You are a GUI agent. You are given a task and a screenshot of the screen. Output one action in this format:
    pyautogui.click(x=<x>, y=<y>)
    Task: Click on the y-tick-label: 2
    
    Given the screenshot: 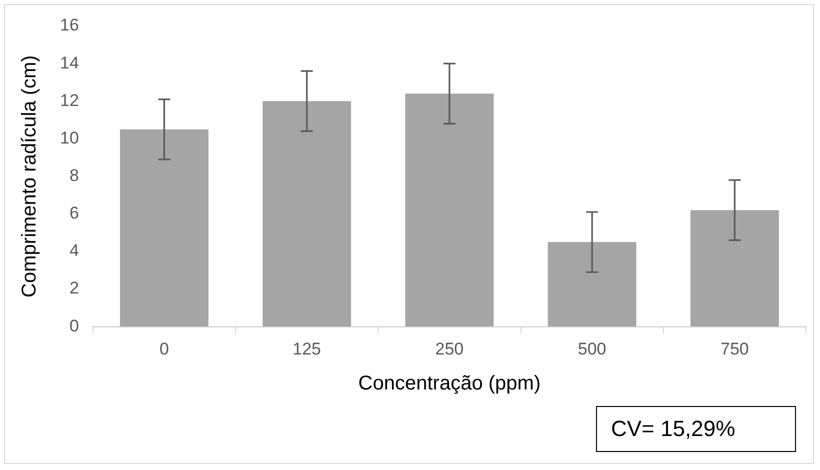 What is the action you would take?
    pyautogui.click(x=74, y=288)
    